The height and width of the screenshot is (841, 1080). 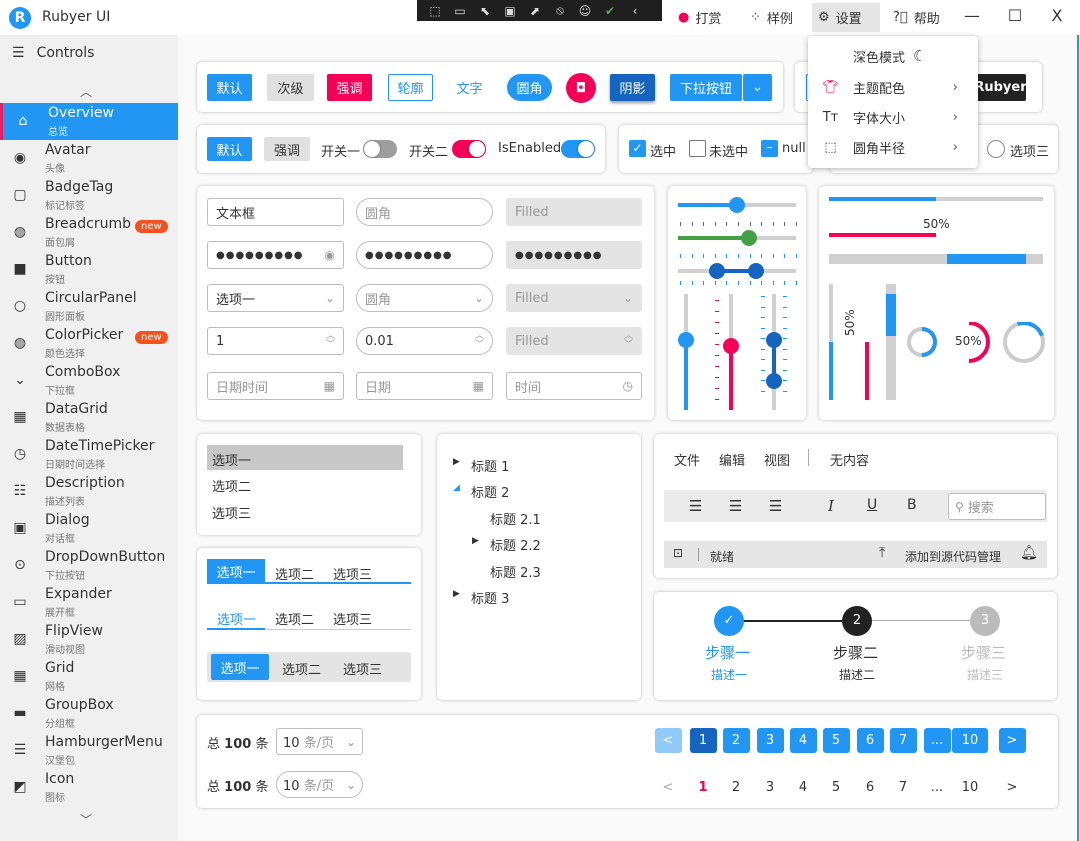 What do you see at coordinates (857, 621) in the screenshot?
I see `step-2-circle: 2` at bounding box center [857, 621].